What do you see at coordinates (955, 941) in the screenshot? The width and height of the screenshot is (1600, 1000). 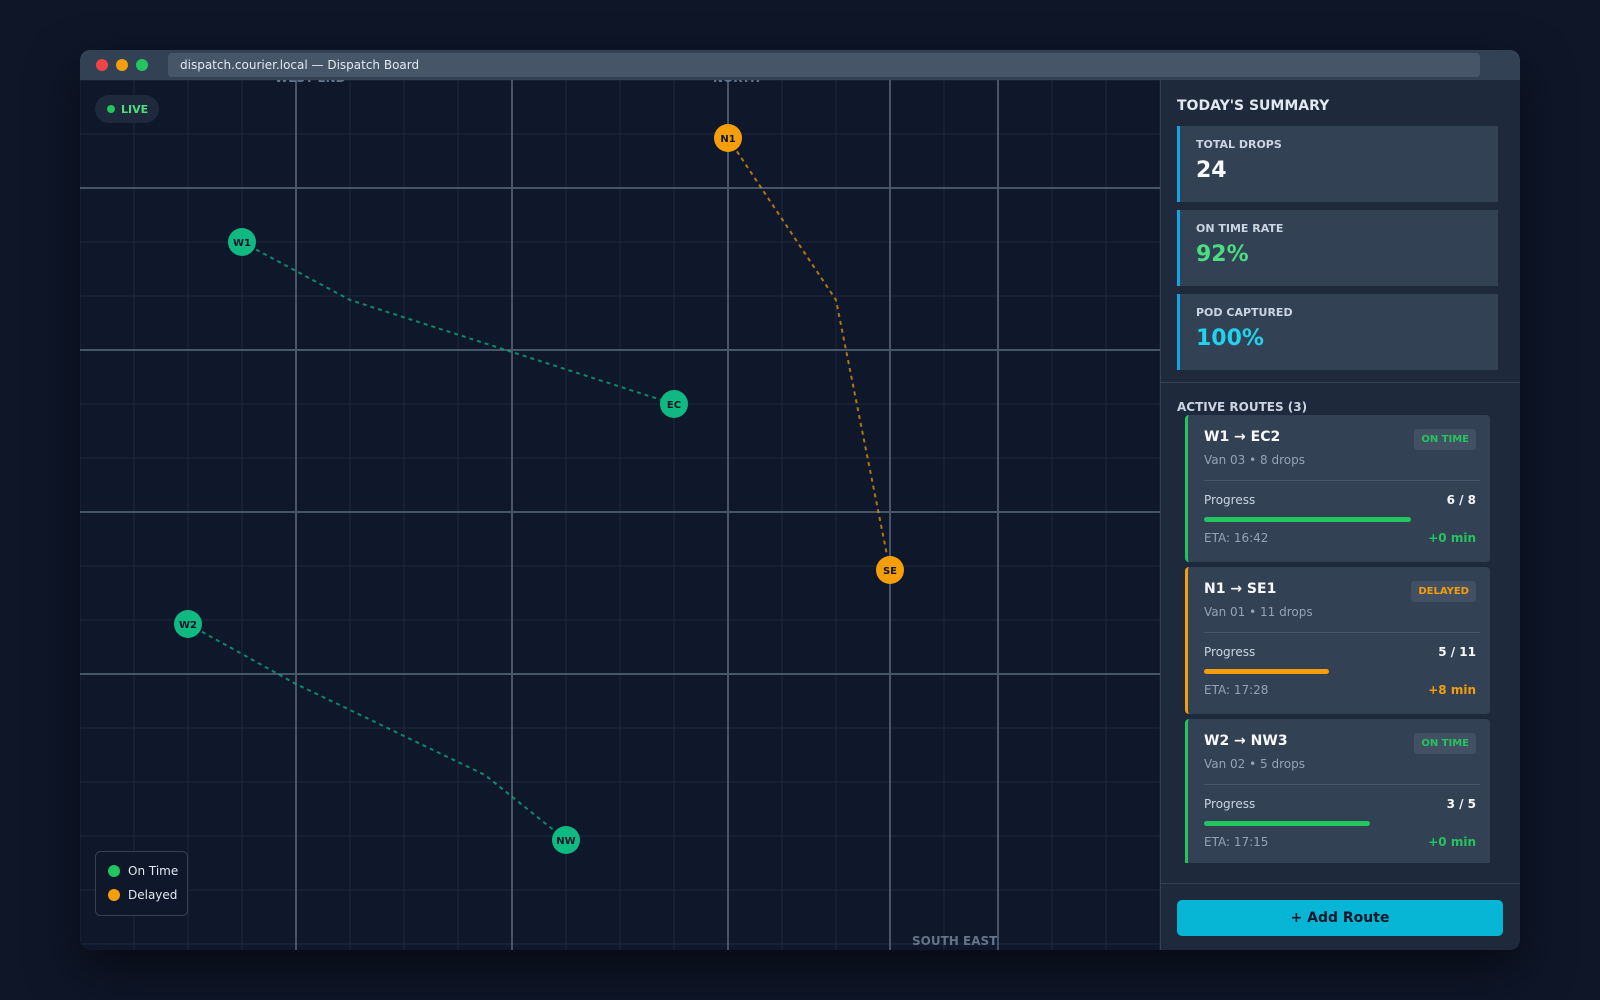 I see `area-label: SOUTH EAST` at bounding box center [955, 941].